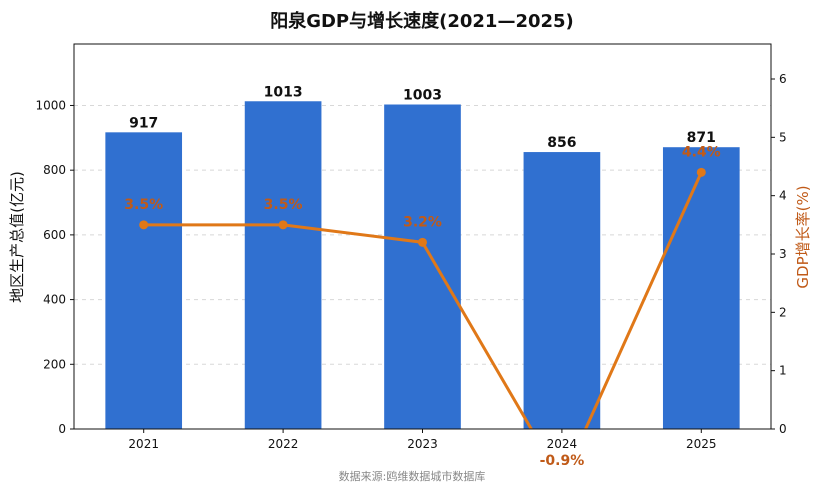 This screenshot has width=821, height=494. I want to click on bar-value-label: 1013, so click(283, 92).